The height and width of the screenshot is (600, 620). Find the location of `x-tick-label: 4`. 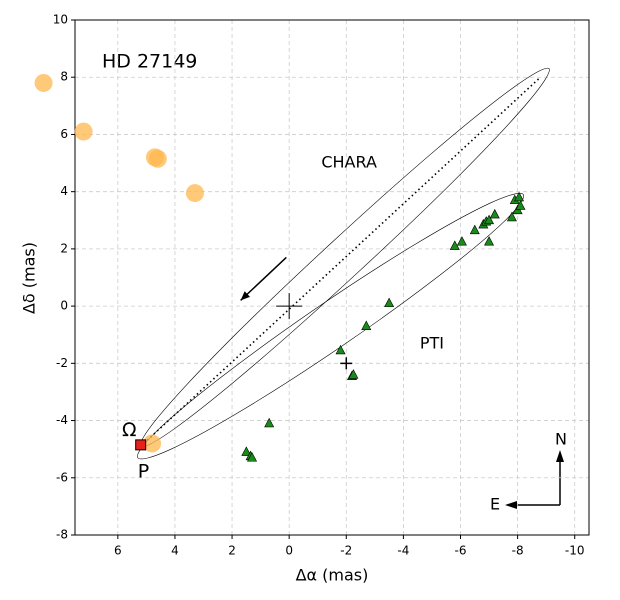

x-tick-label: 4 is located at coordinates (175, 551).